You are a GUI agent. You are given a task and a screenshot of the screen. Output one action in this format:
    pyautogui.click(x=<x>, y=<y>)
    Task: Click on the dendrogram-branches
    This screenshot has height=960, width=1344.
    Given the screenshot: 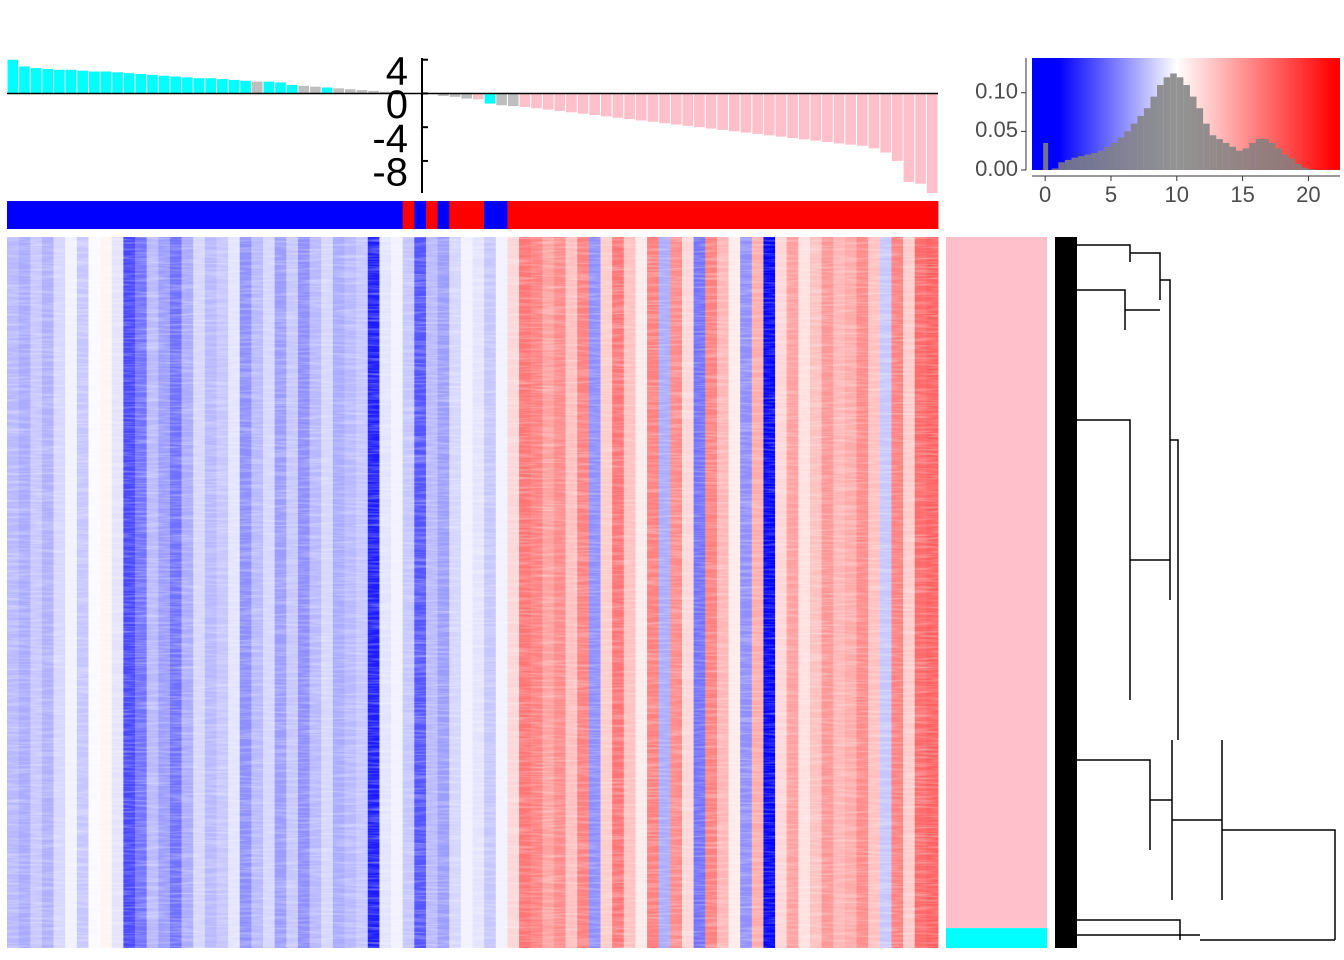 What is the action you would take?
    pyautogui.click(x=1206, y=592)
    